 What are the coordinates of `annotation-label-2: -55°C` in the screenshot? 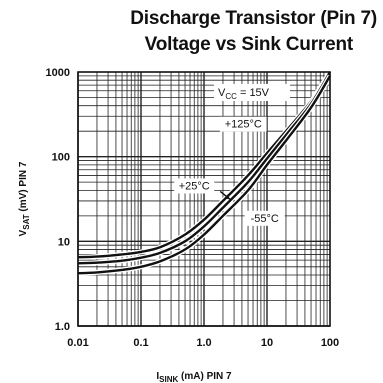 It's located at (265, 219).